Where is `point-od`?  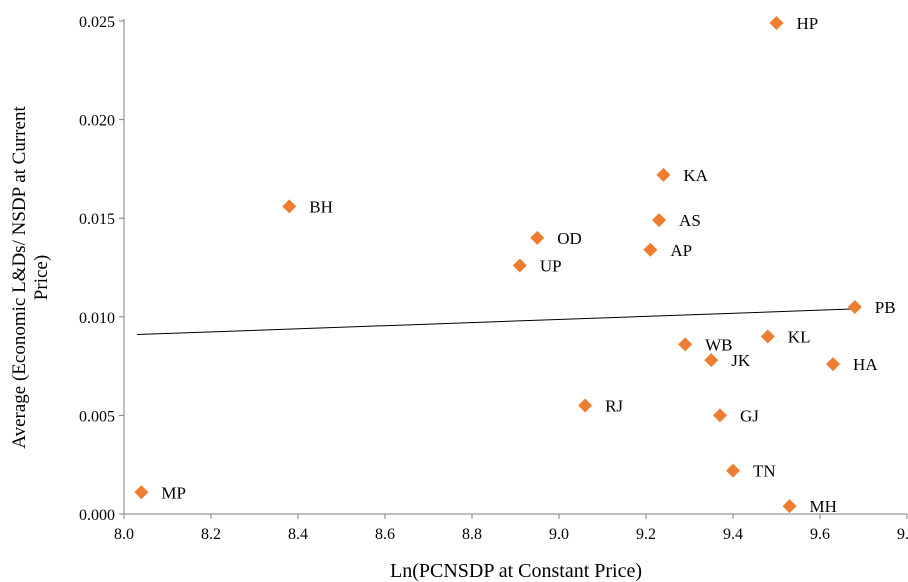 point-od is located at coordinates (537, 237).